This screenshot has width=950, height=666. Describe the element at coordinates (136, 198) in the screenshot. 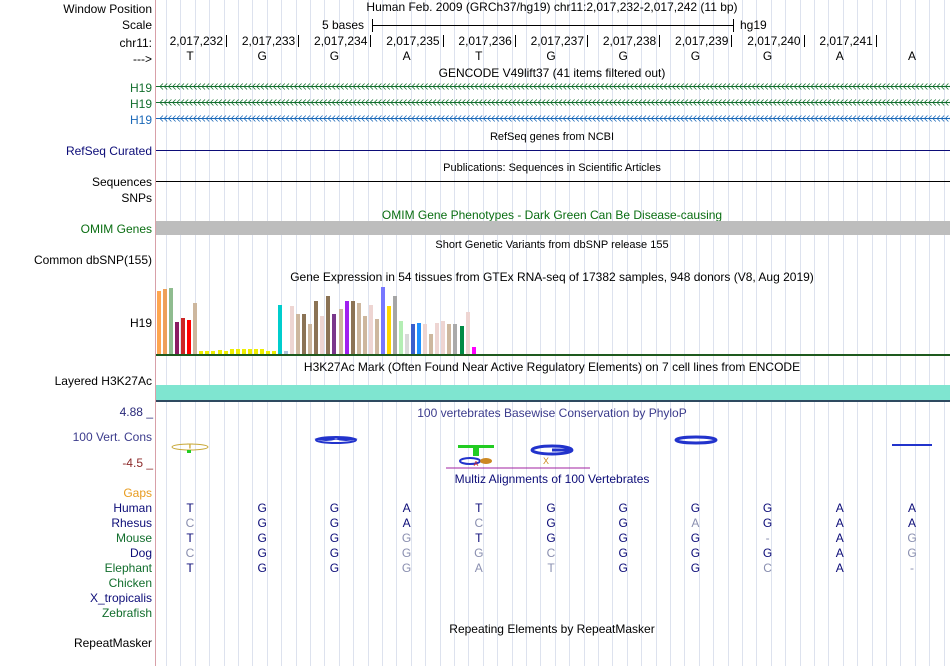

I see `track-label: SNPs` at that location.